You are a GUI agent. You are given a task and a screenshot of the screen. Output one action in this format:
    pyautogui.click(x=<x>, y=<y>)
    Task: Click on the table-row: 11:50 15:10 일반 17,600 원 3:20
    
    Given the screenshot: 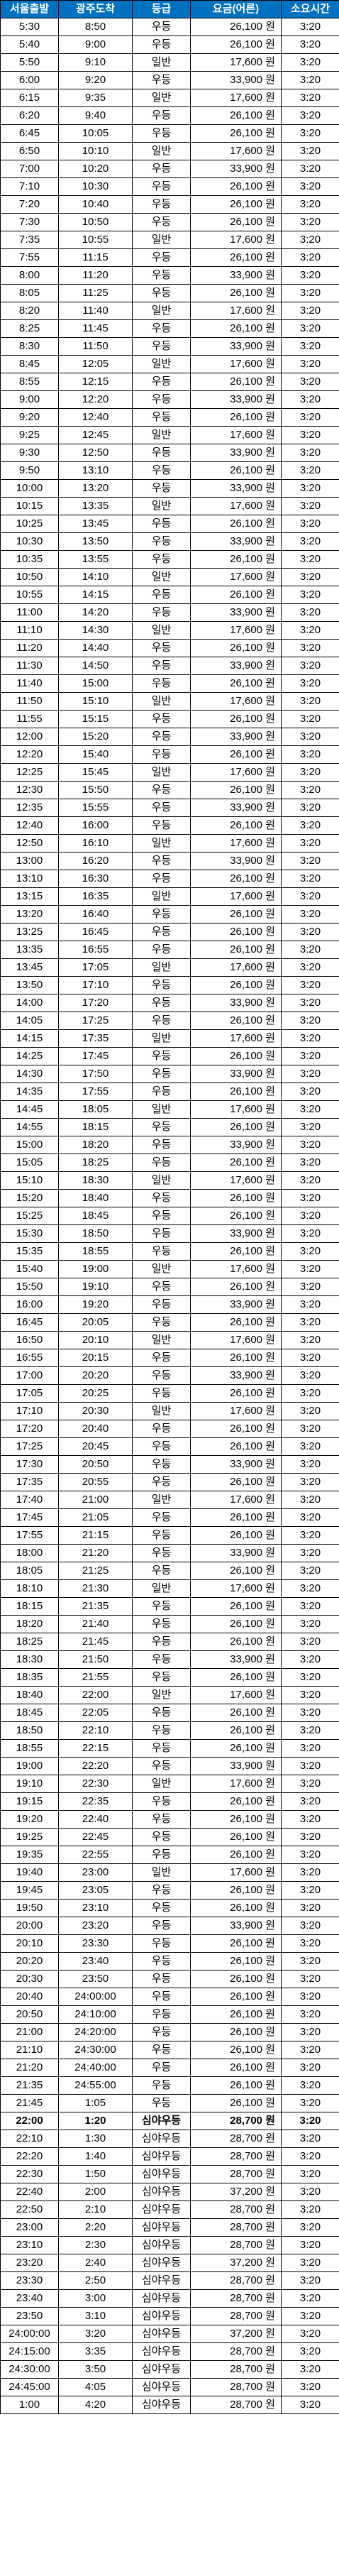 What is the action you would take?
    pyautogui.click(x=169, y=701)
    